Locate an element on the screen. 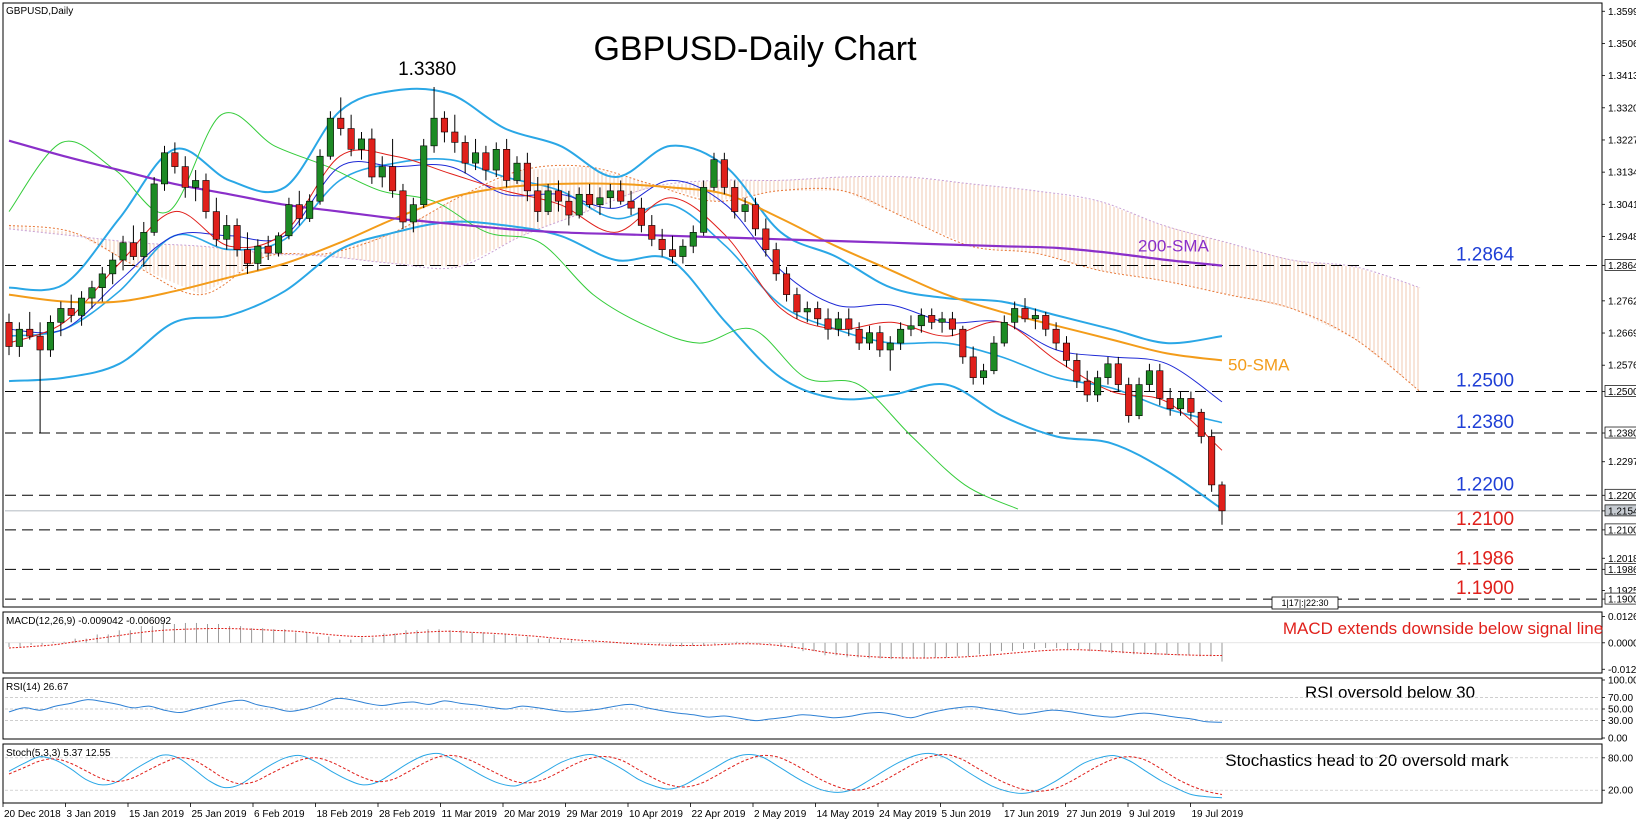 Image resolution: width=1636 pixels, height=824 pixels. countdown-frame is located at coordinates (1305, 603).